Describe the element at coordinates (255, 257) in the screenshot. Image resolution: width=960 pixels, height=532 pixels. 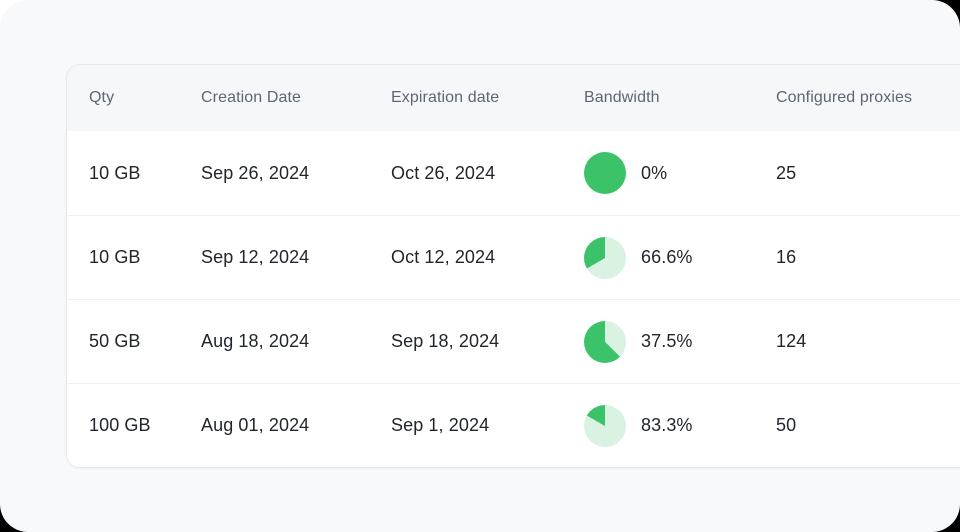
I see `creation-date-cell: Sep 12, 2024` at that location.